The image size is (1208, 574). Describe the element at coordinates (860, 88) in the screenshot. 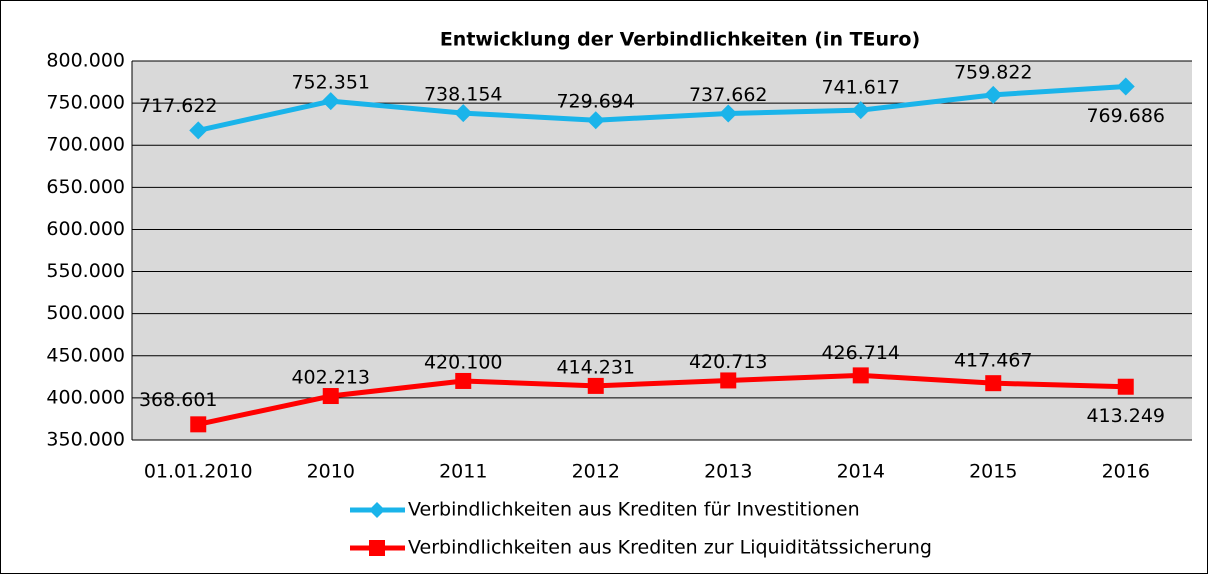

I see `data-label: 741.617` at that location.